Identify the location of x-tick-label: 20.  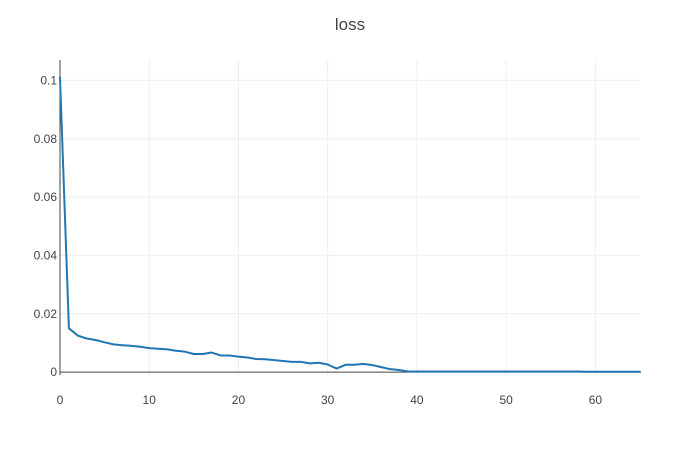
(239, 400).